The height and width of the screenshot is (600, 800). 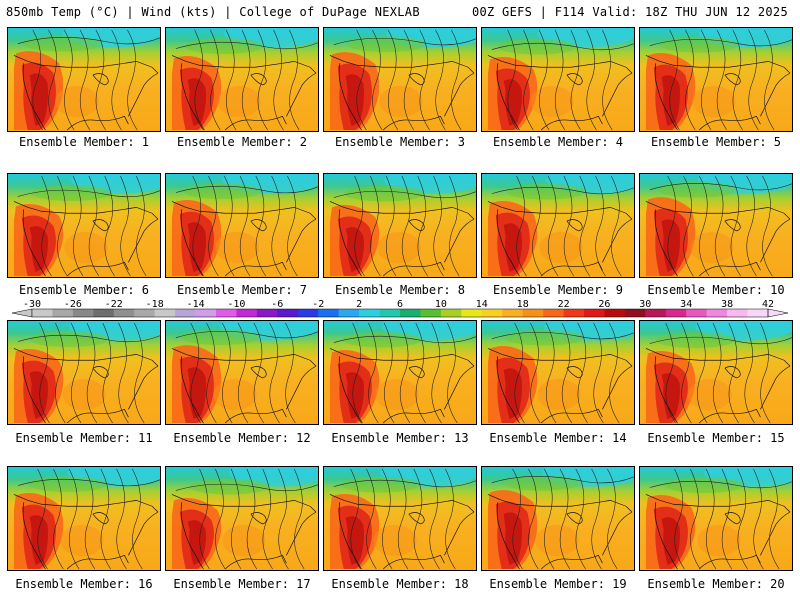 I want to click on colorbar-tick-label: 14, so click(x=482, y=304).